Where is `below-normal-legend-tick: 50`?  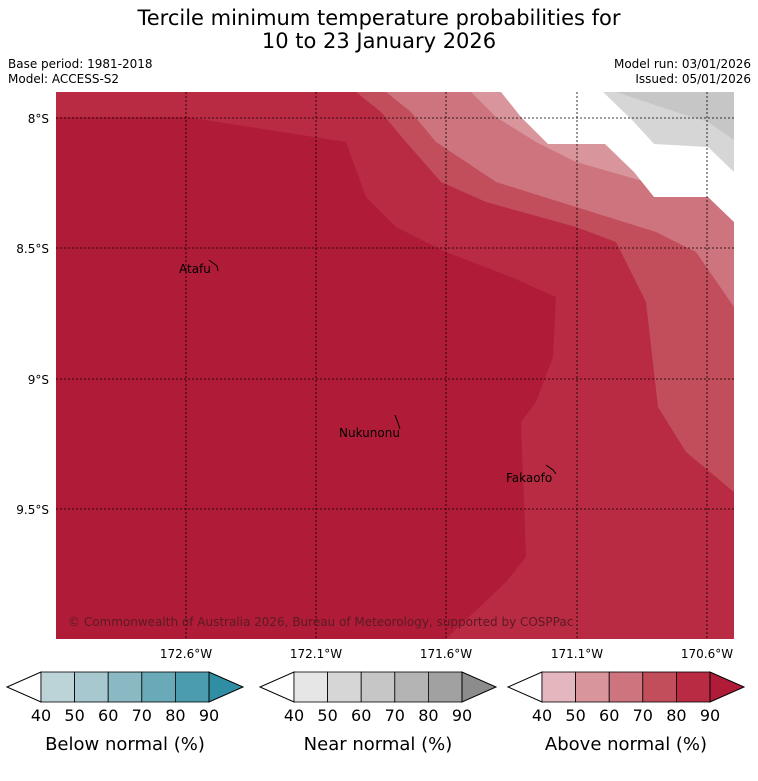
below-normal-legend-tick: 50 is located at coordinates (74, 715).